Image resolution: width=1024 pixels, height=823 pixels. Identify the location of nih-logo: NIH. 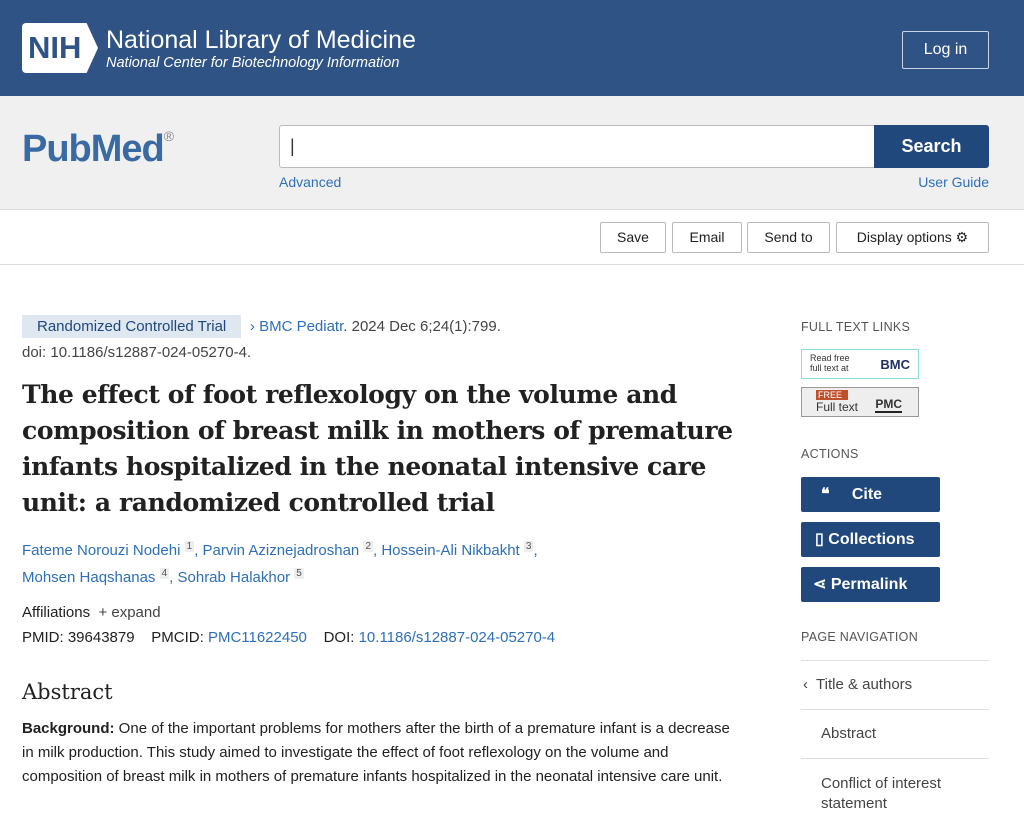
(60, 48).